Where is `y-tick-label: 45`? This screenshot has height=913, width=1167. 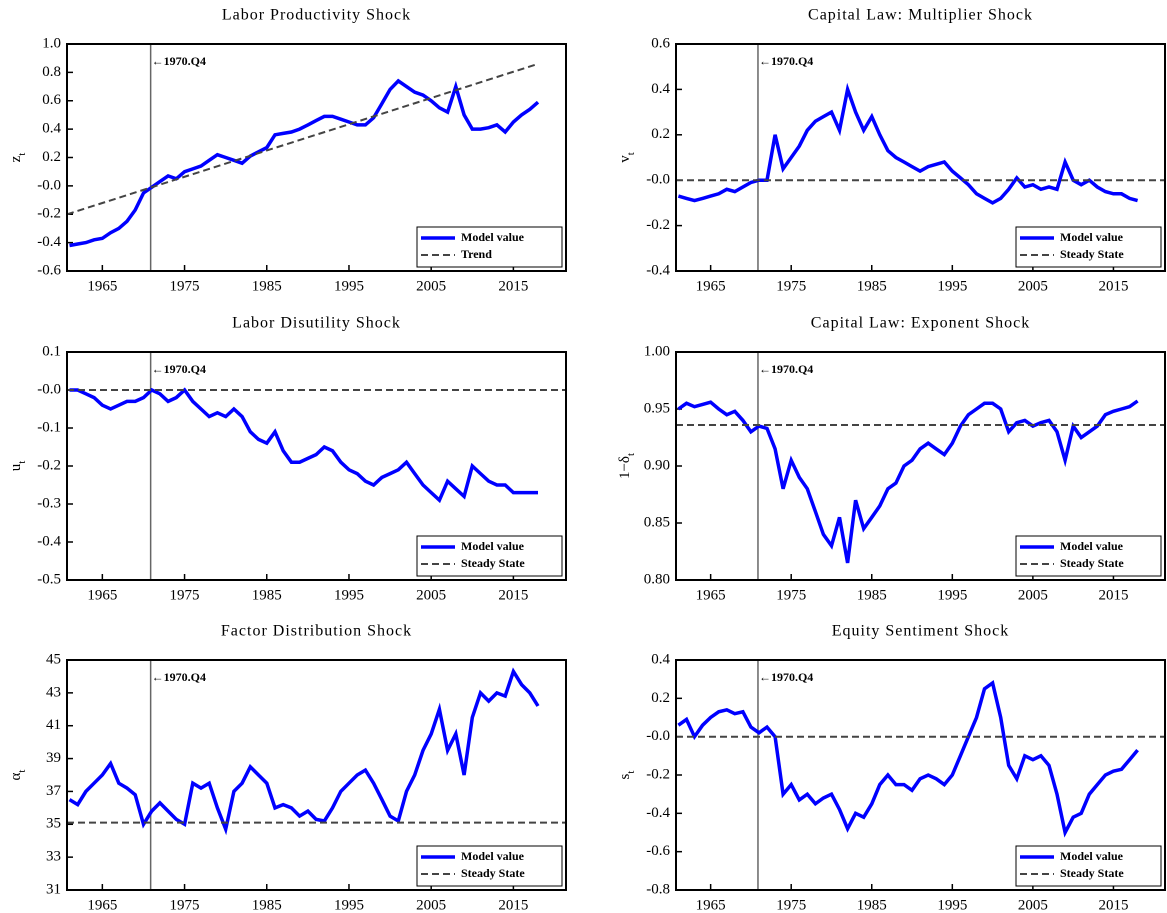
y-tick-label: 45 is located at coordinates (53, 659).